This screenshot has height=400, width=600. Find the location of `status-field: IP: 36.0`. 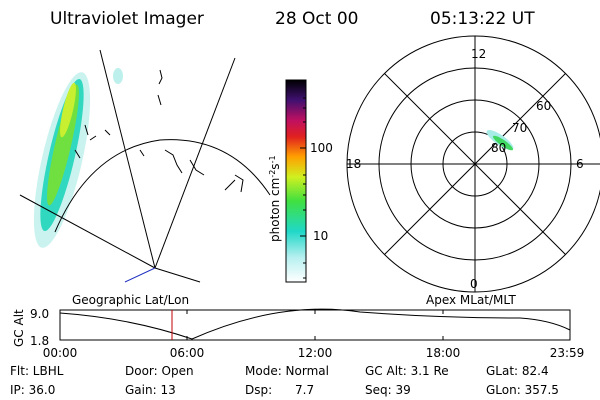

status-field: IP: 36.0 is located at coordinates (32, 390).